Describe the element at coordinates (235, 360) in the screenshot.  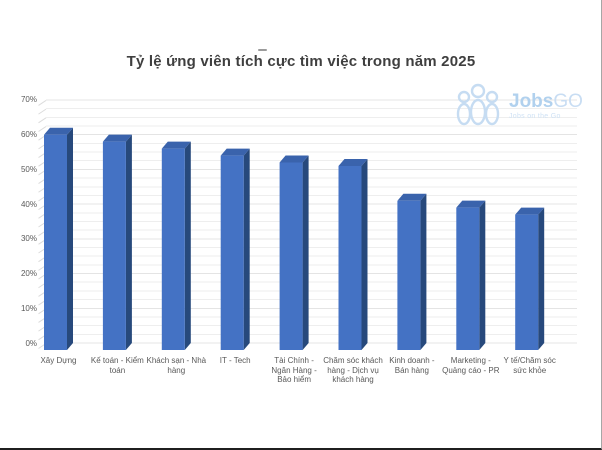
I see `x-category-label: IT - Tech` at that location.